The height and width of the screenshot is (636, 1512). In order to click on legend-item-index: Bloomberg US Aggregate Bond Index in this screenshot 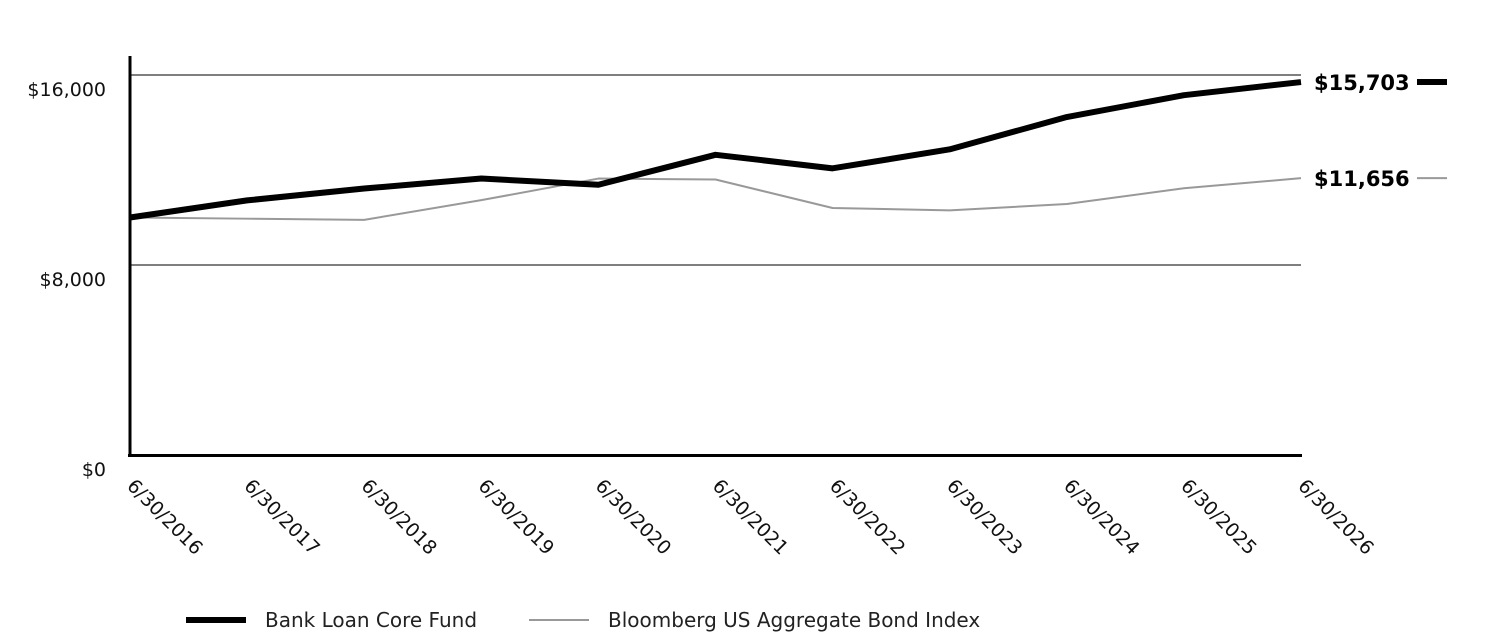, I will do `click(754, 620)`.